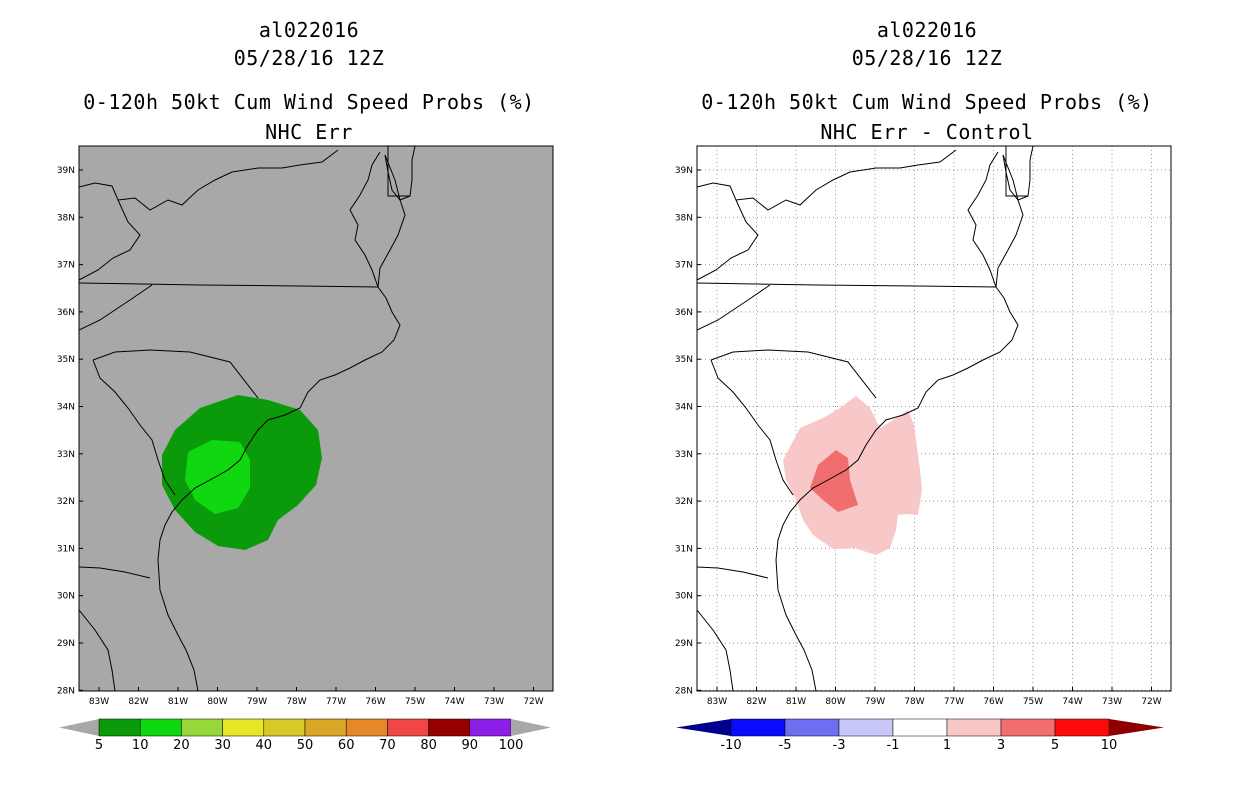  What do you see at coordinates (428, 745) in the screenshot?
I see `colorbar-label: 80` at bounding box center [428, 745].